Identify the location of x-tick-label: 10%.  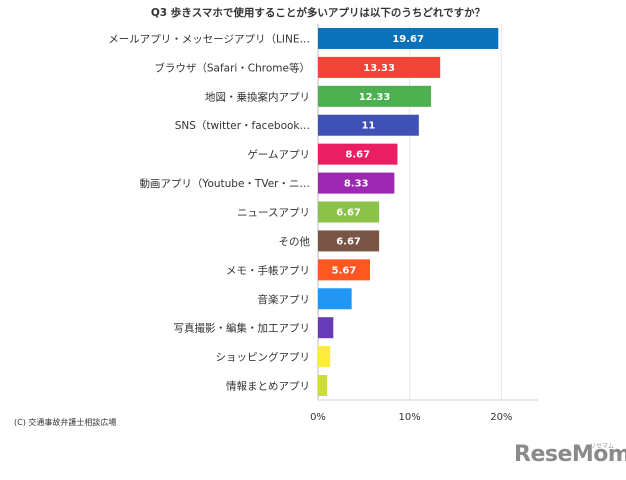
(410, 417).